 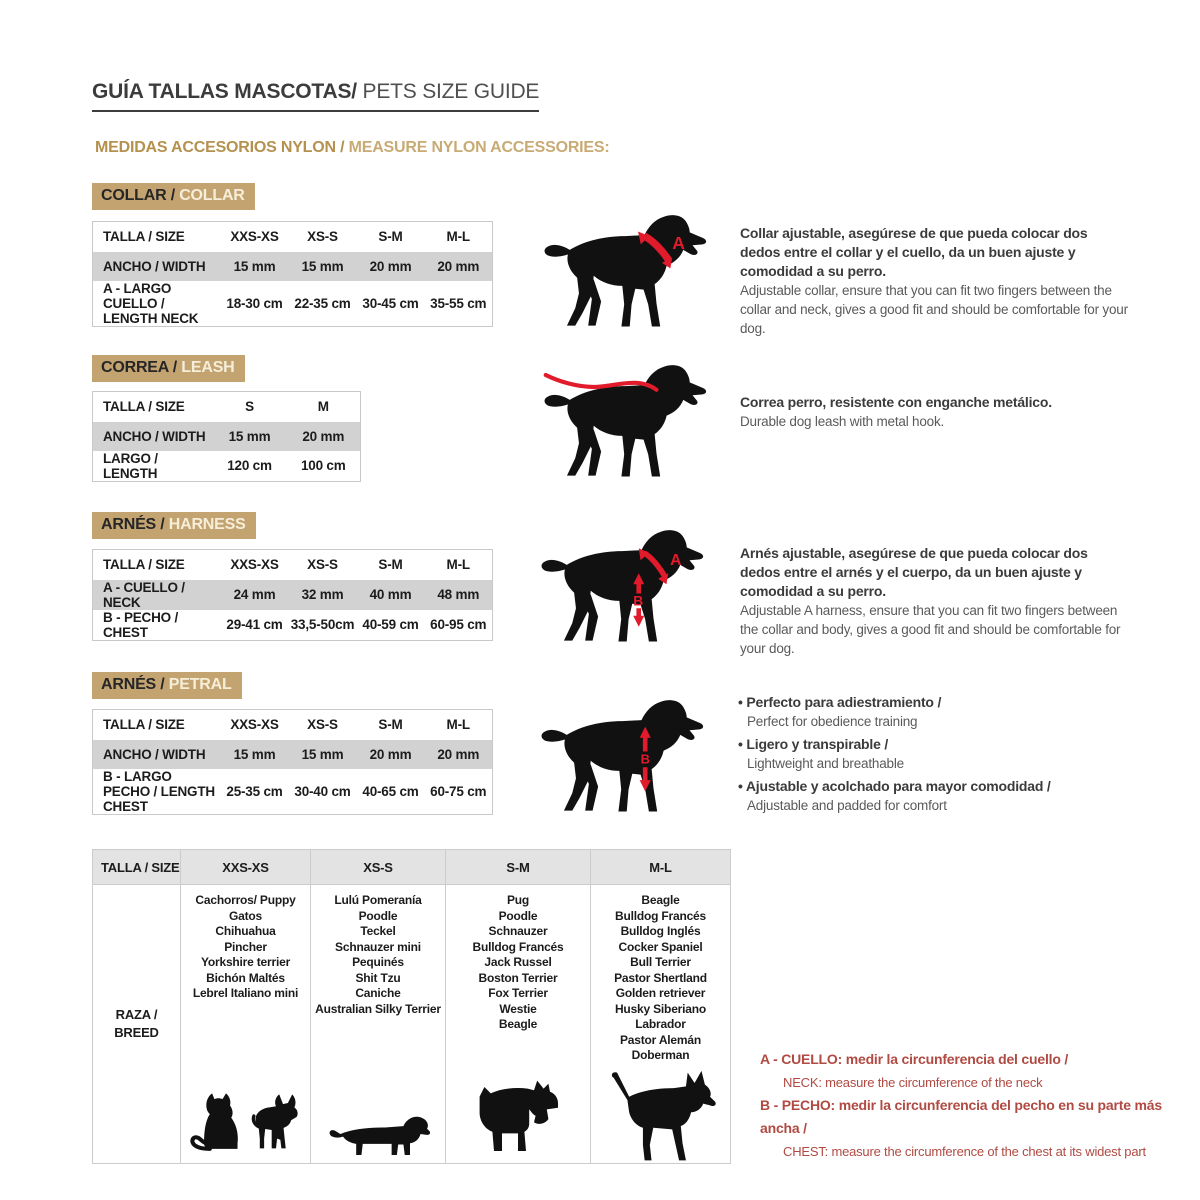 I want to click on table-row: LARGO / LENGTH 120 cm 100 cm, so click(x=227, y=466).